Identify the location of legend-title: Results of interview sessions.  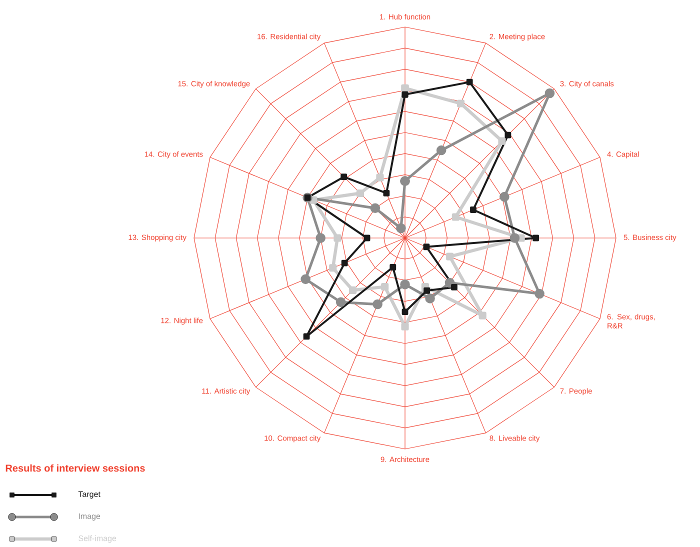
(75, 468).